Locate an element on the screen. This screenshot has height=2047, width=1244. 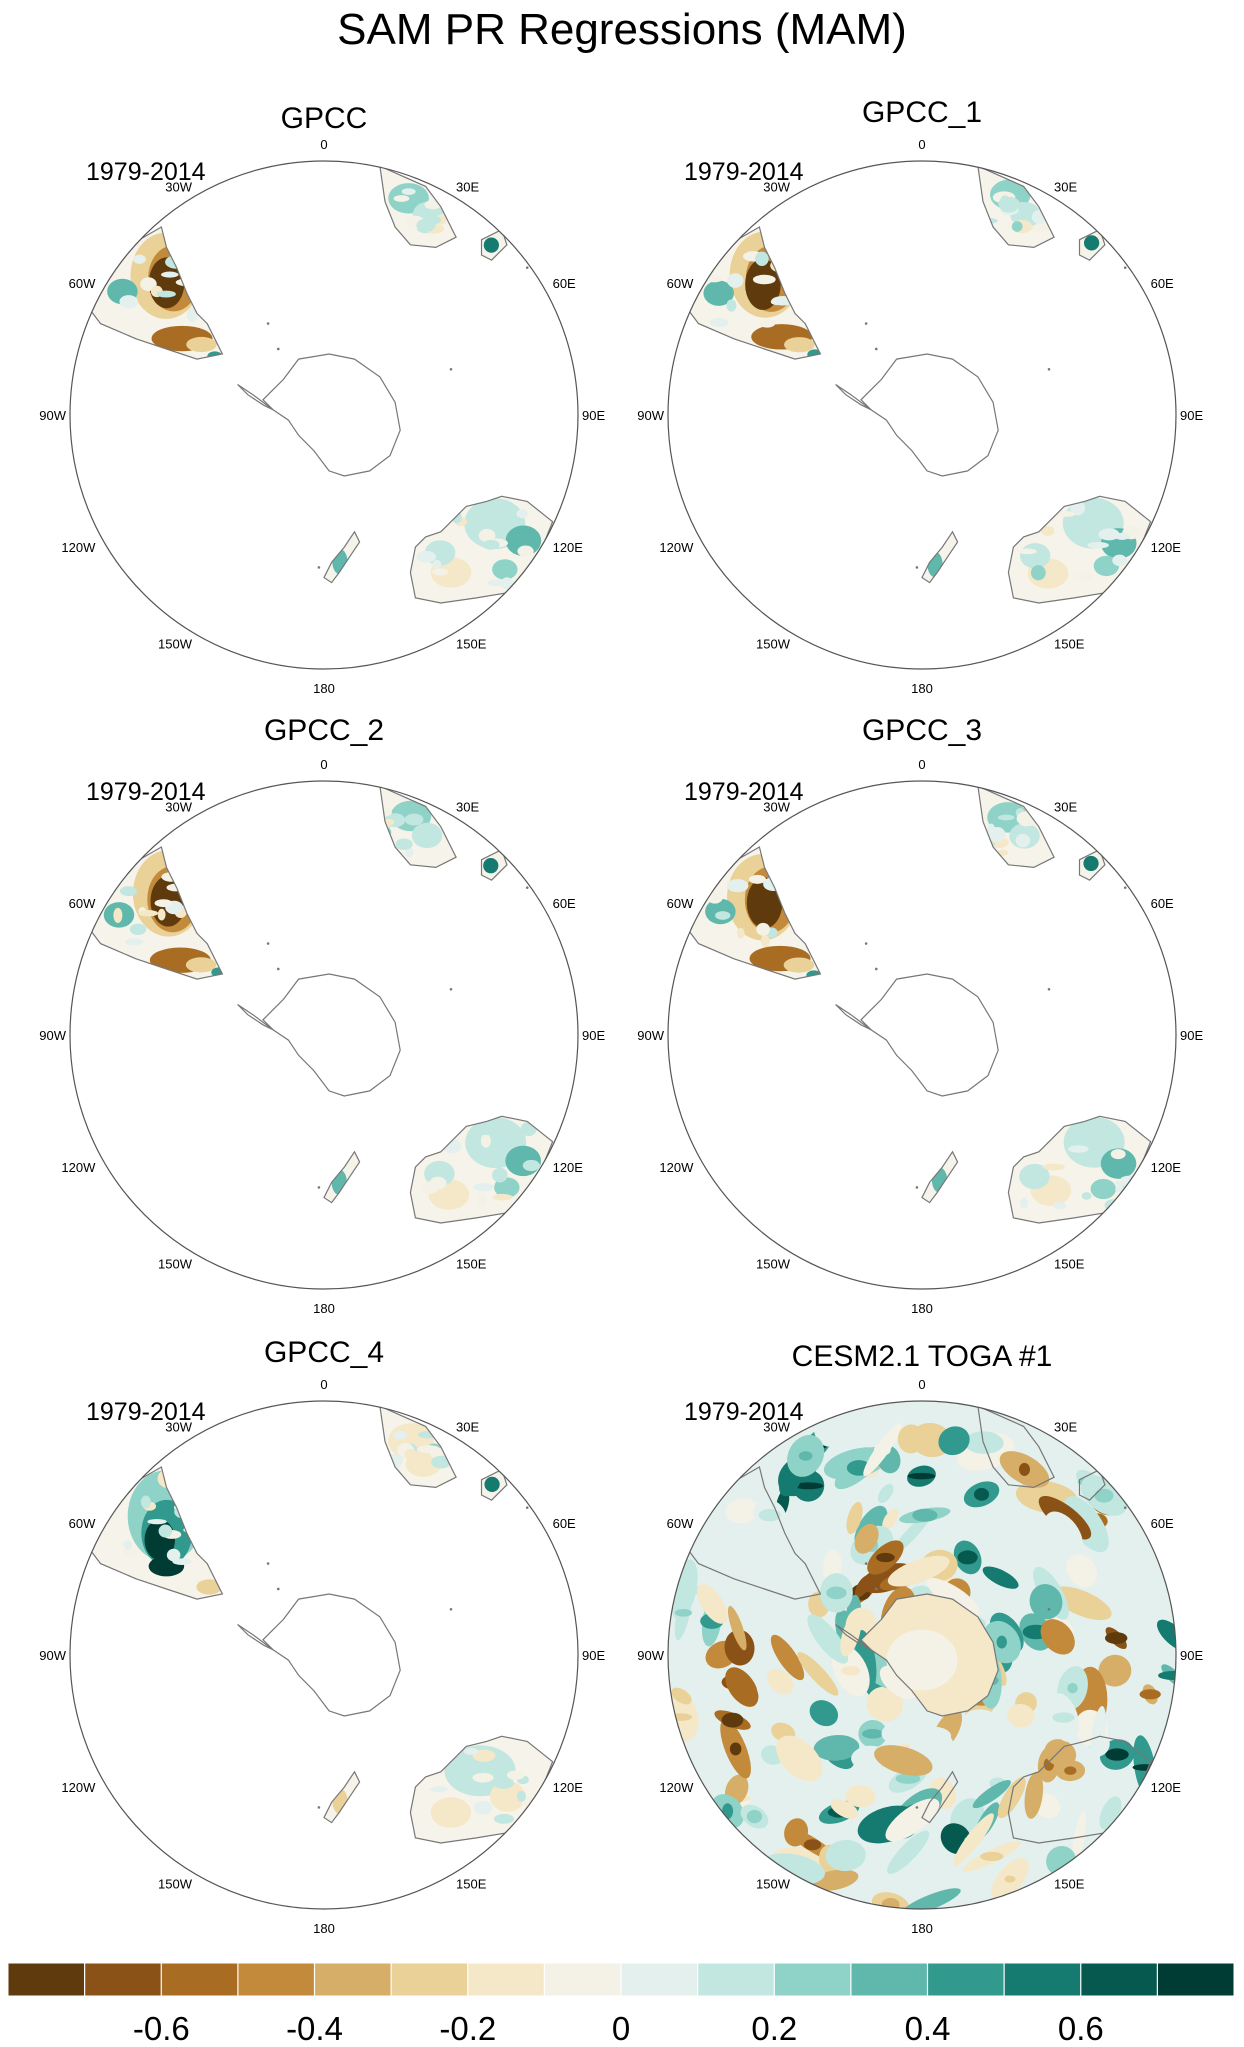
colorbar: -0.6 -0.4 -0.2 0 0.2 0.4 0.6 is located at coordinates (621, 2004).